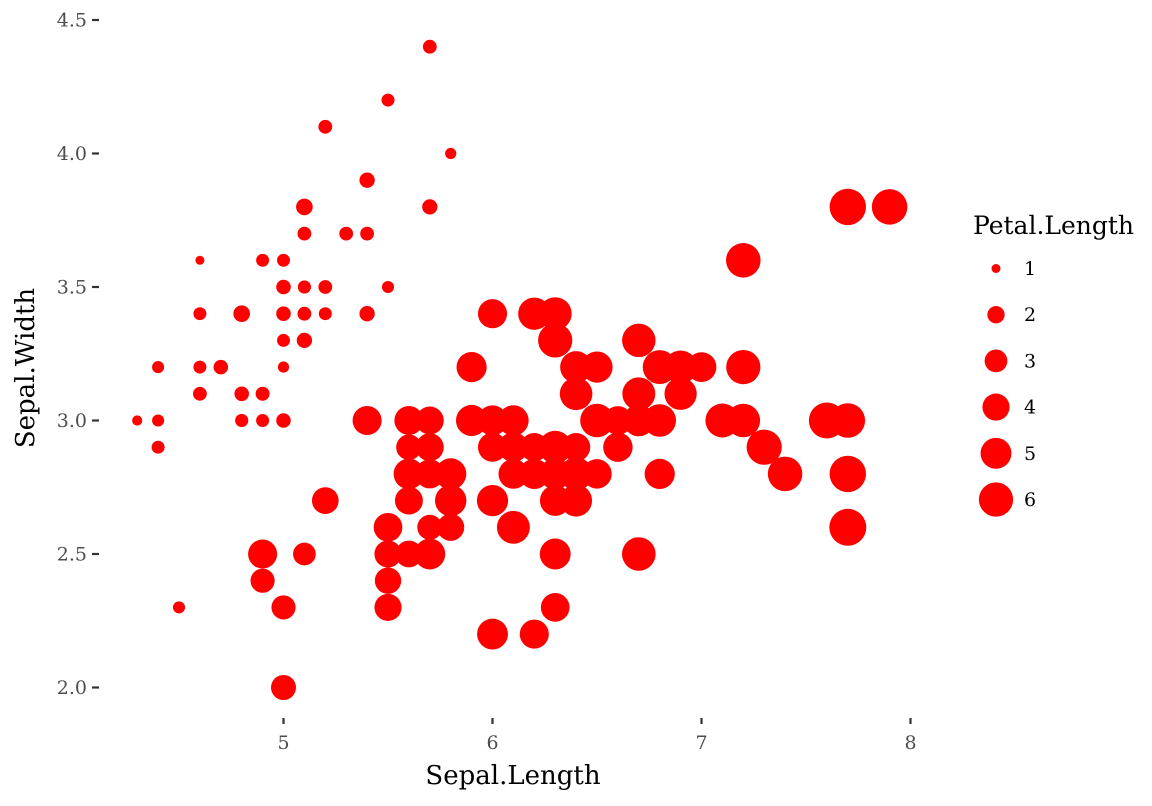 This screenshot has width=1152, height=806. I want to click on x-axis: 5 6 7 8, so click(597, 736).